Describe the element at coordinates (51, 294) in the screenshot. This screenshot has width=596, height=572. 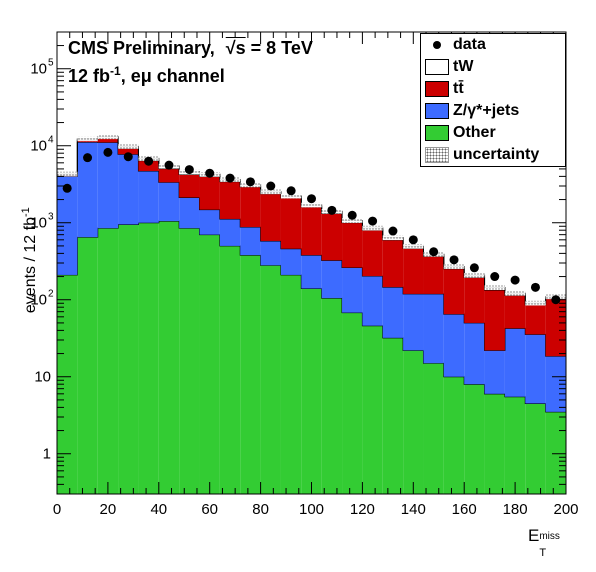
I see `y-tick-exponent: 2` at that location.